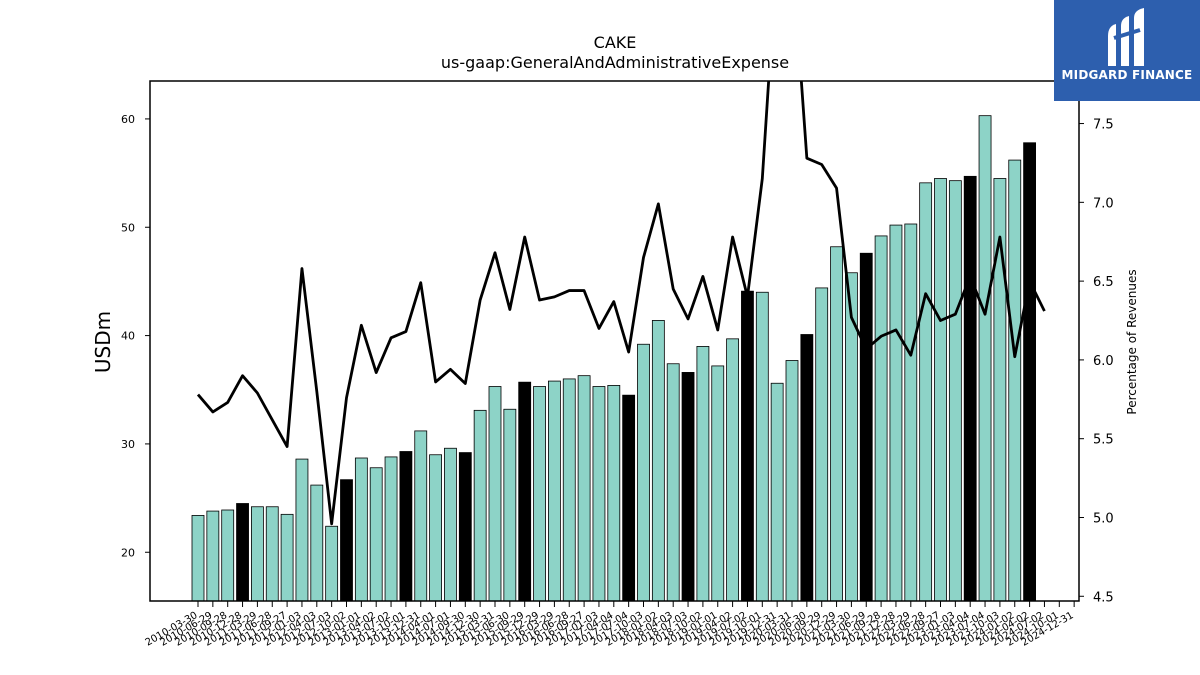 The image size is (1200, 675). I want to click on y-tick-label: 40, so click(128, 336).